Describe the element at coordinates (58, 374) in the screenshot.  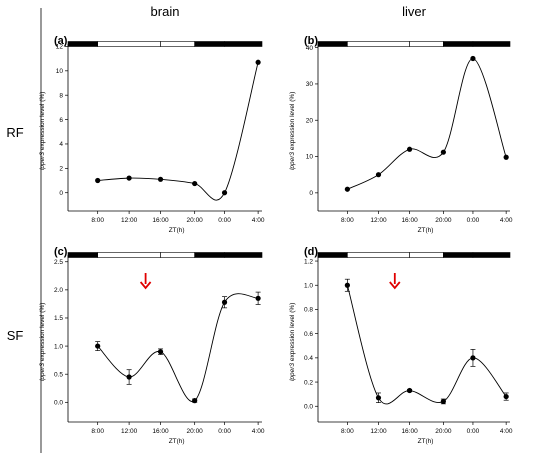
I see `y-tick-label: 0.5` at that location.